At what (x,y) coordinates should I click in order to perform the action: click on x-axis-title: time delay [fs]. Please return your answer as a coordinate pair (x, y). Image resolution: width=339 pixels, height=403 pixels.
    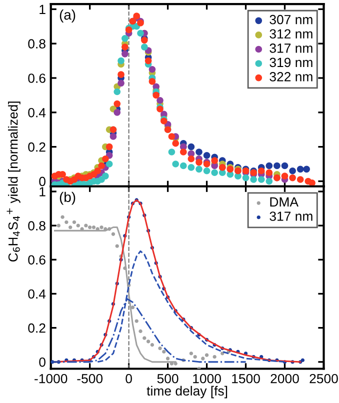
    Looking at the image, I should click on (187, 392).